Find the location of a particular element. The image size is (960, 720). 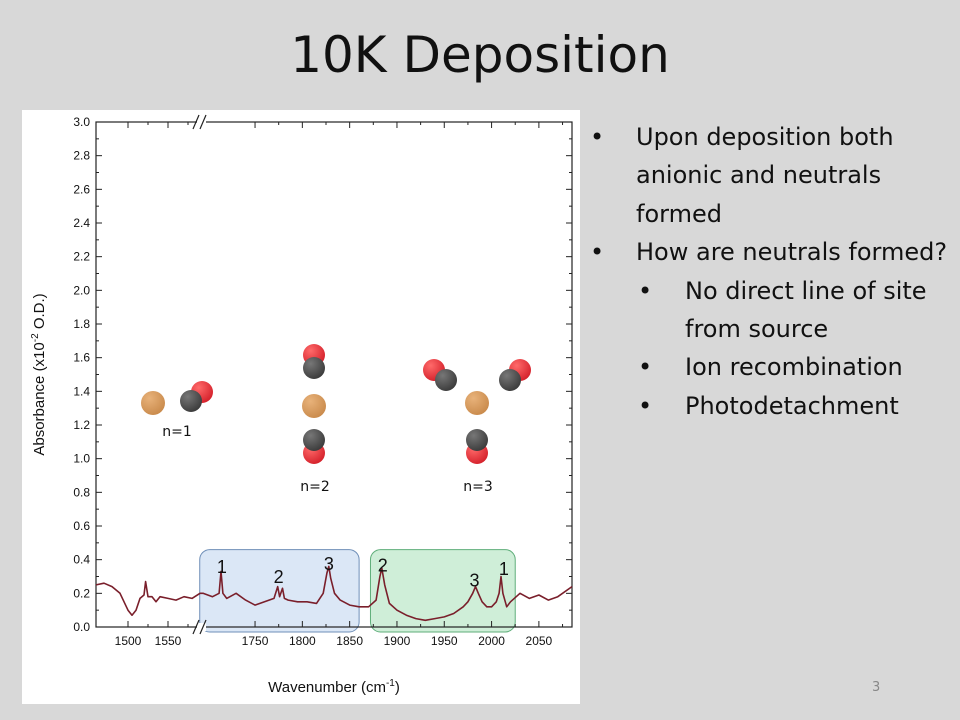

y-axis-title: Absorbance (x10-2 O.D.) is located at coordinates (39, 374).